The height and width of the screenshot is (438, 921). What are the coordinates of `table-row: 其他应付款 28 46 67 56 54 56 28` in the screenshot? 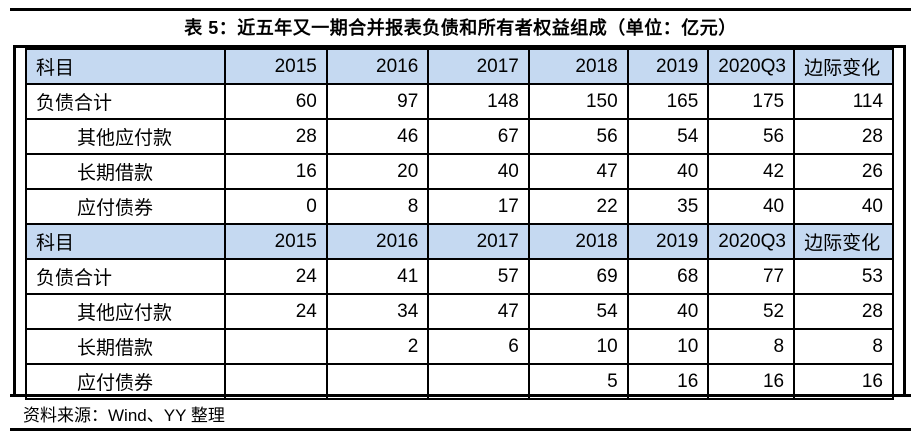 It's located at (459, 136).